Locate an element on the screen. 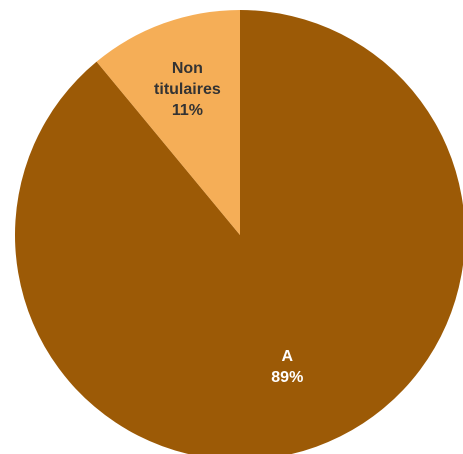  slice-percent-label: 11% is located at coordinates (187, 110).